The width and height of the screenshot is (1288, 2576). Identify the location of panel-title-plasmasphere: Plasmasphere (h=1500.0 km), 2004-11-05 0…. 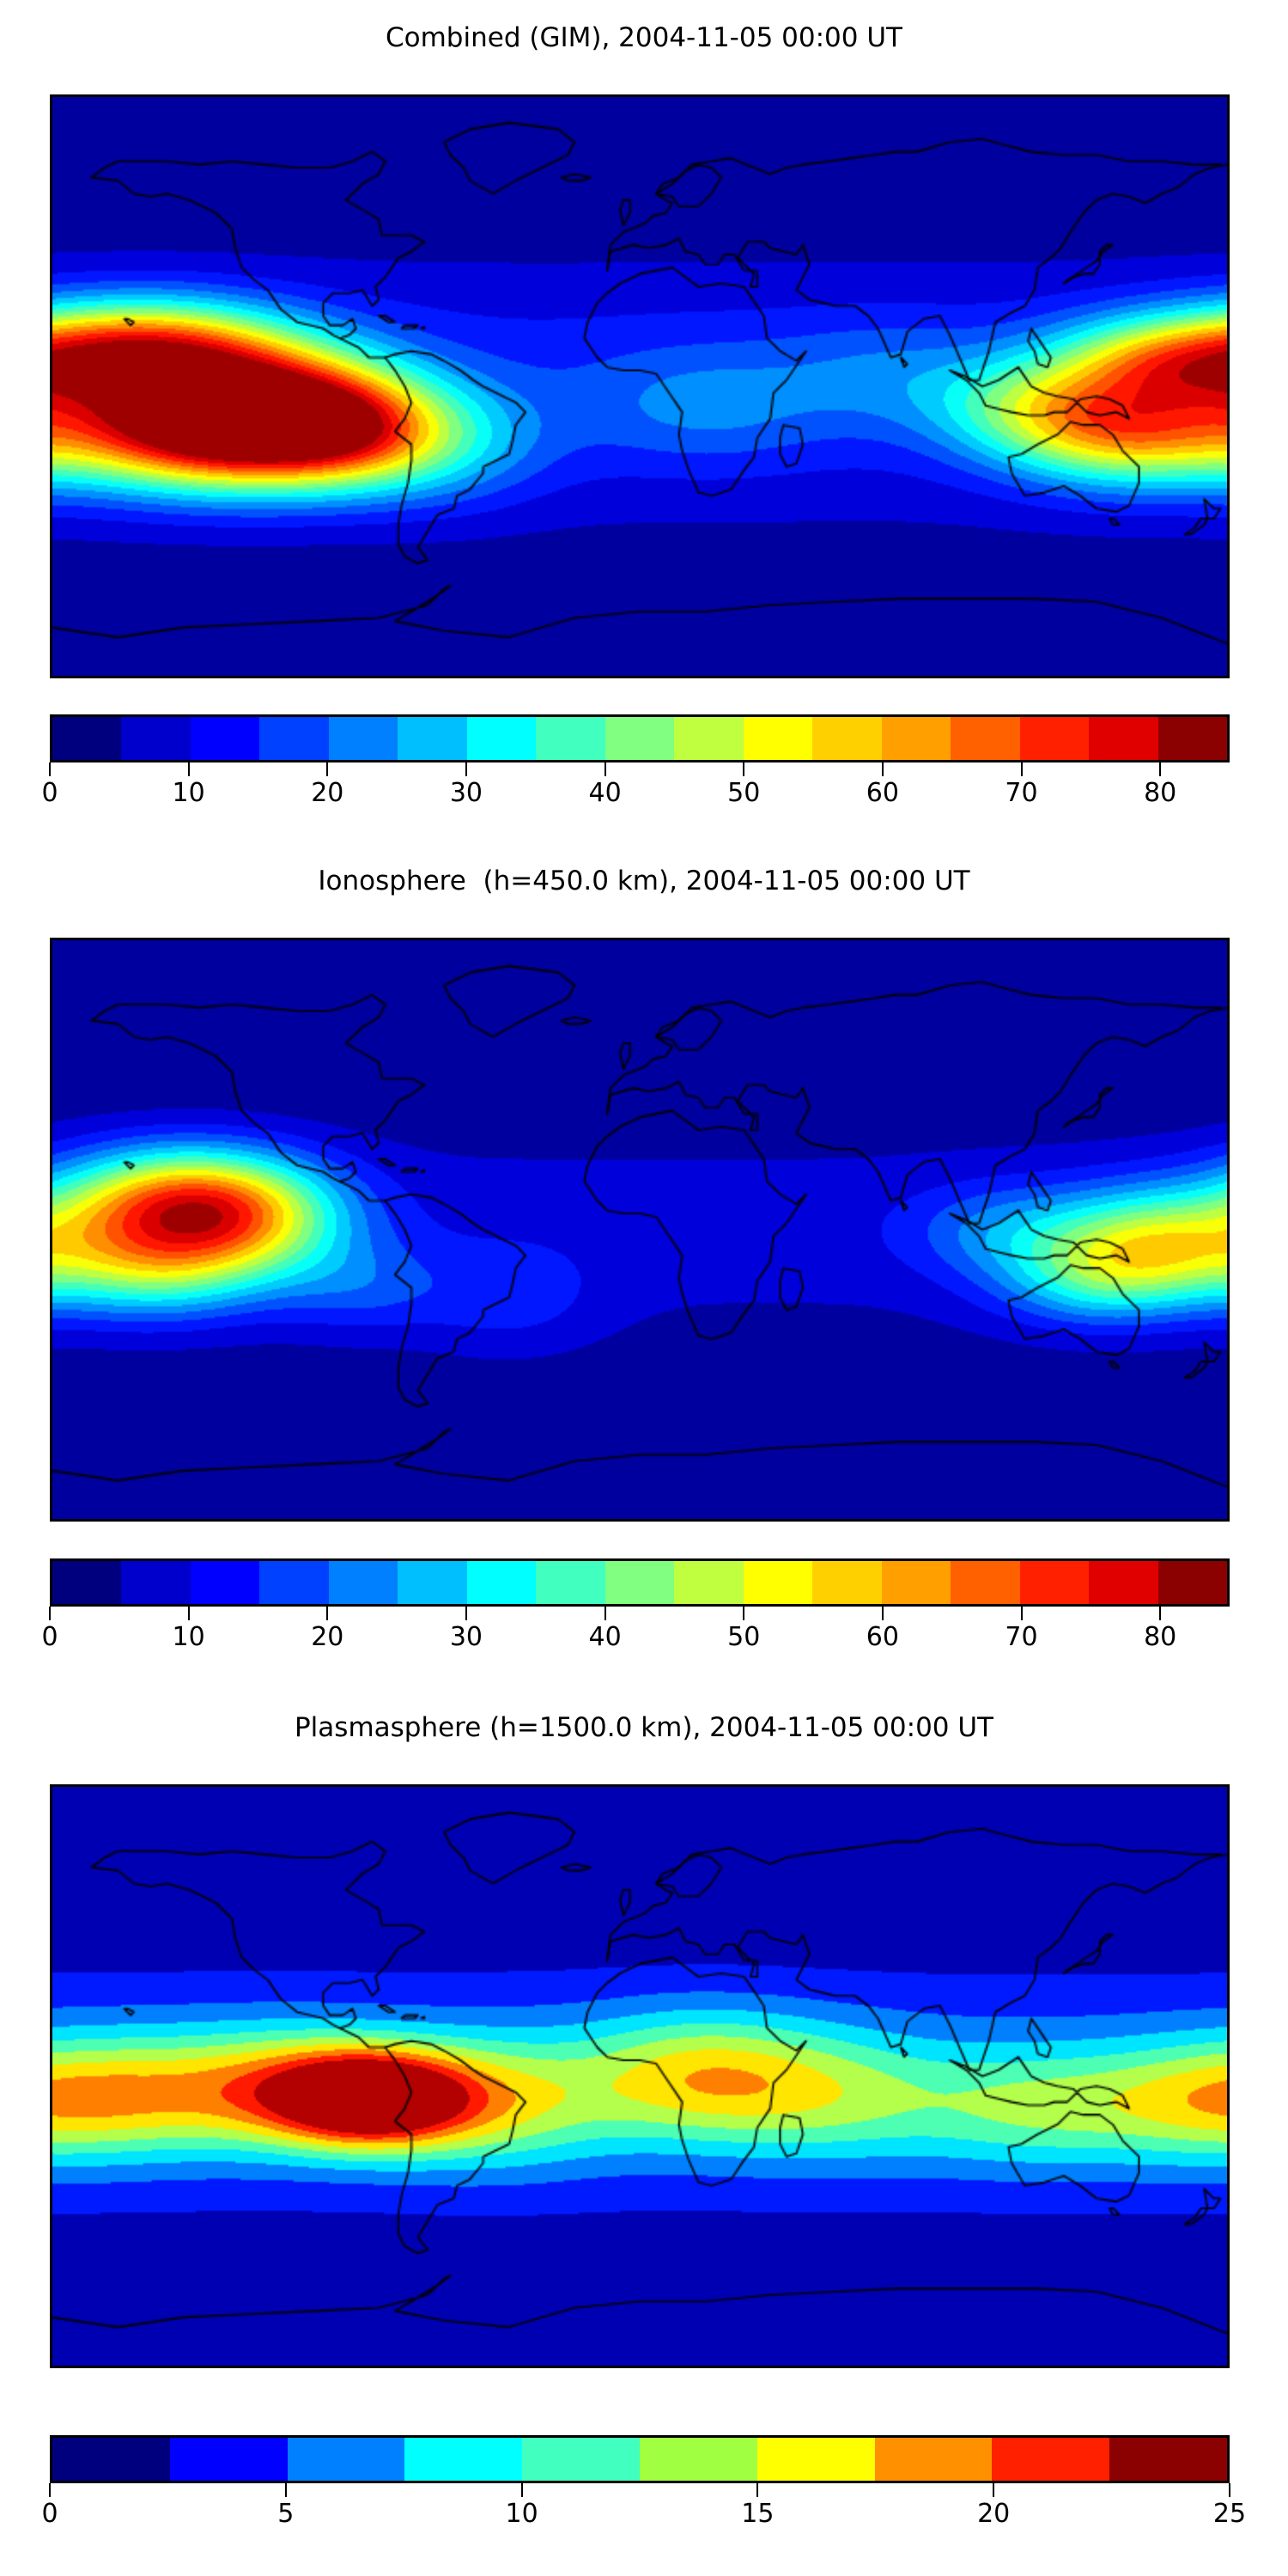
(643, 1727).